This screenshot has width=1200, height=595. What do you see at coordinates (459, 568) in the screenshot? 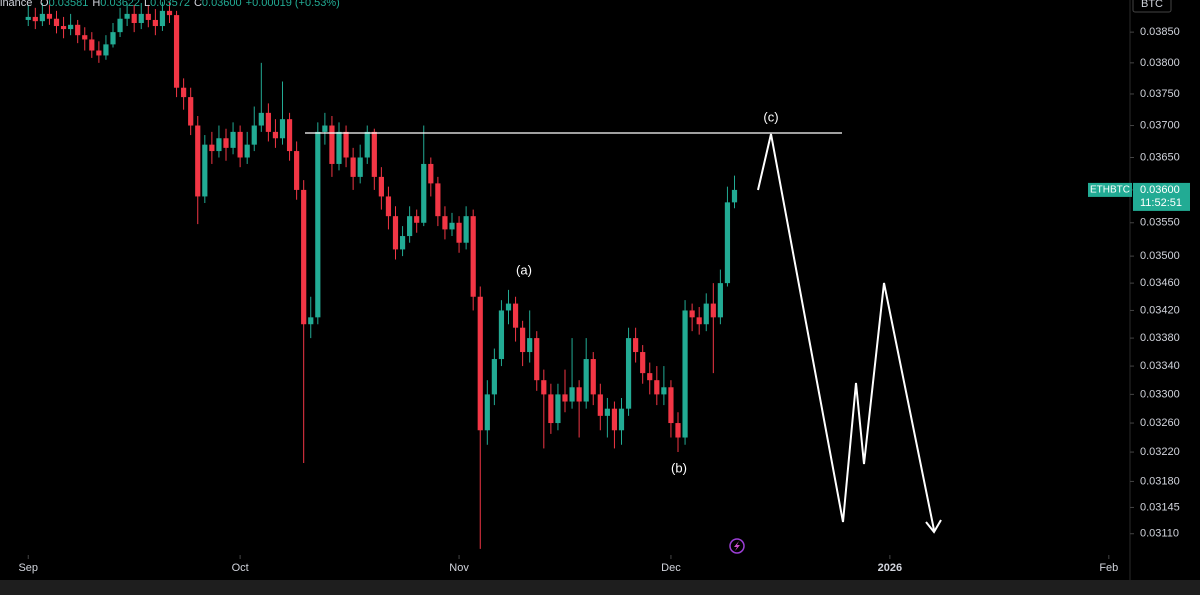
I see `x-tick-label: Nov` at bounding box center [459, 568].